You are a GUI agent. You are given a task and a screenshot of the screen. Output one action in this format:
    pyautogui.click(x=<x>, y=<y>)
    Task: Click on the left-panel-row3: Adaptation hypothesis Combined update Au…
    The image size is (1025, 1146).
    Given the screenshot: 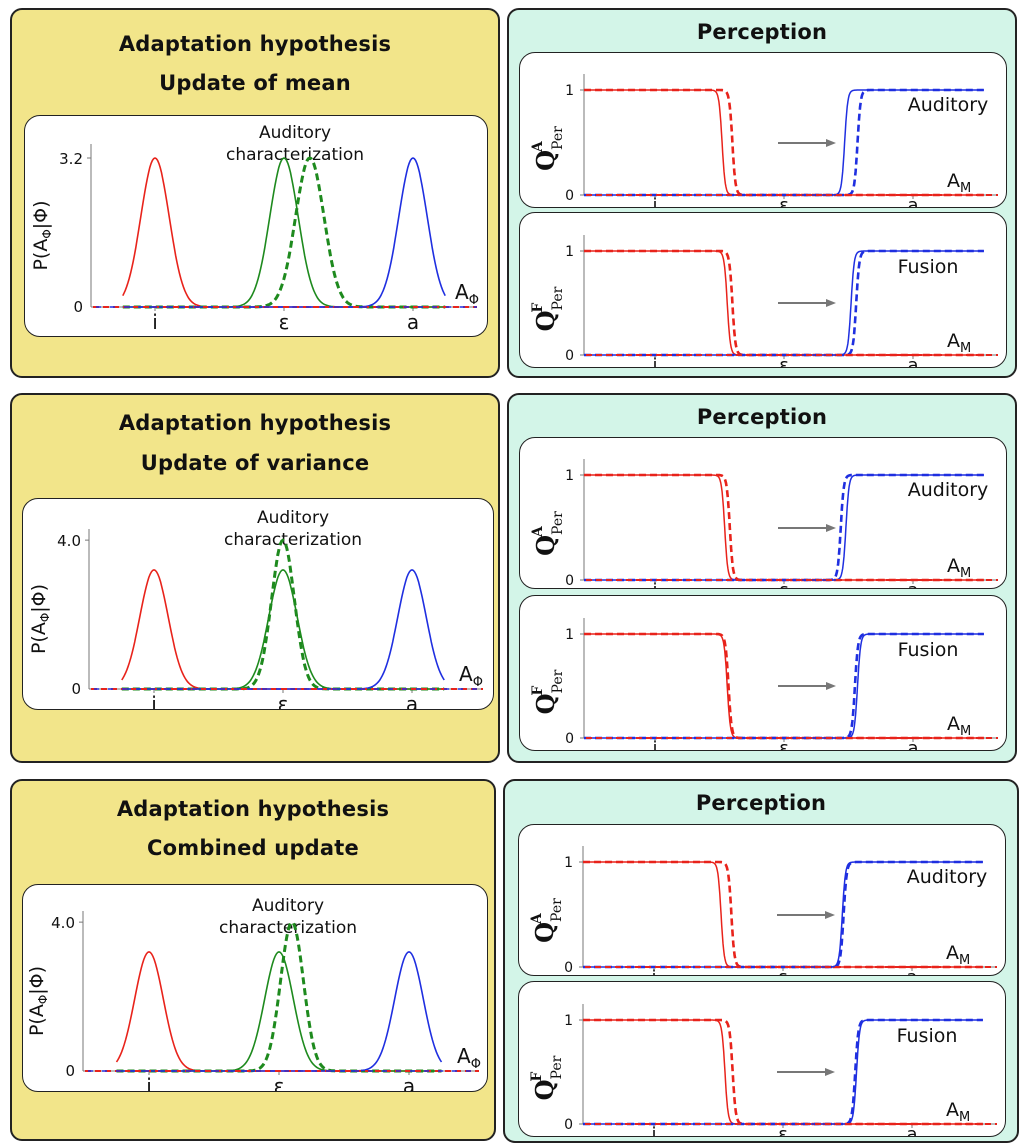 What is the action you would take?
    pyautogui.click(x=253, y=960)
    